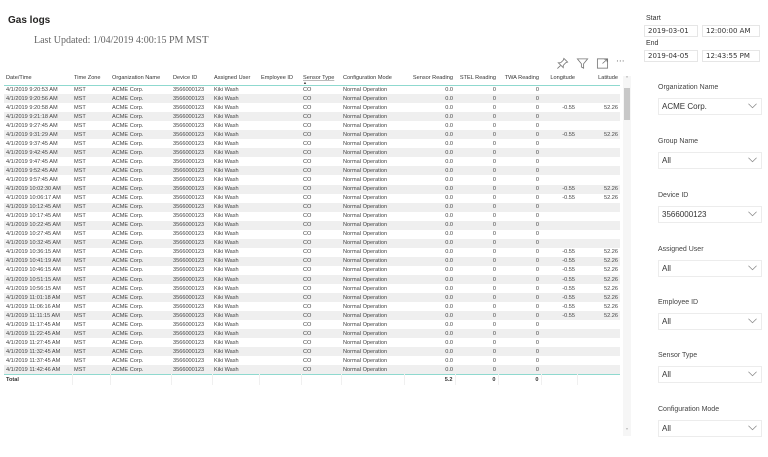 This screenshot has width=768, height=457. What do you see at coordinates (731, 56) in the screenshot?
I see `end-time-input: 12:43:55 PM` at bounding box center [731, 56].